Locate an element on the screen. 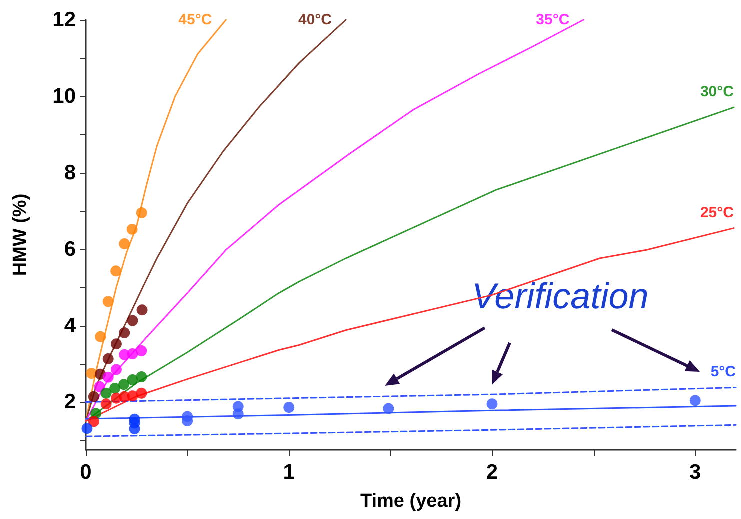  series-label: 35°C is located at coordinates (553, 20).